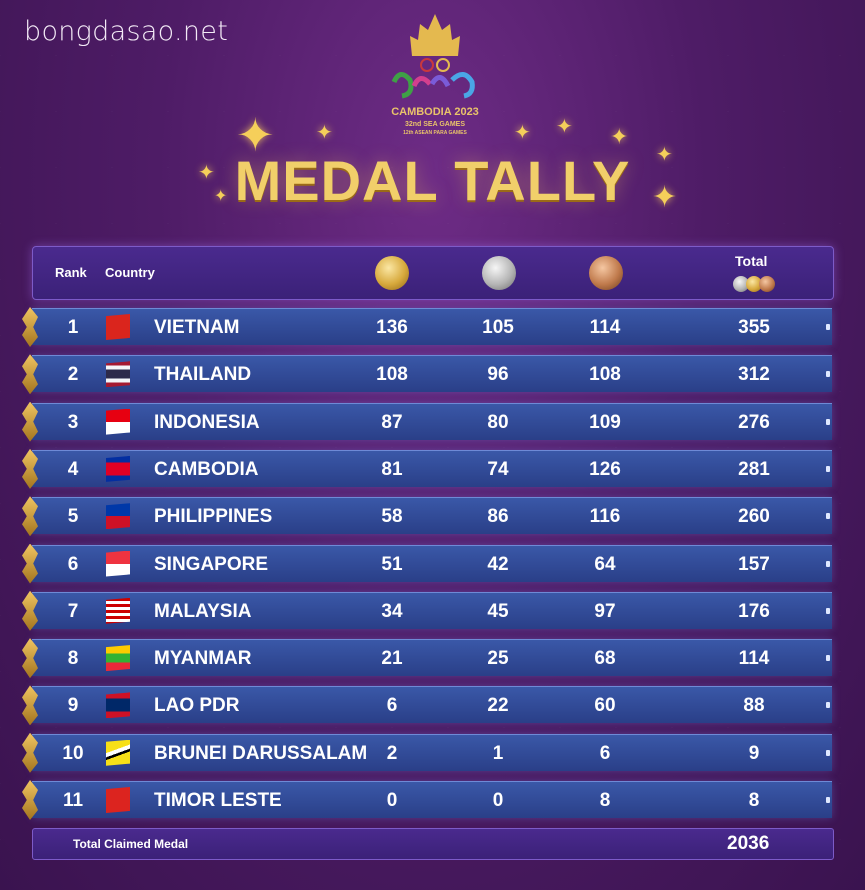 The width and height of the screenshot is (865, 890). What do you see at coordinates (498, 753) in the screenshot?
I see `silver-cell: 1` at bounding box center [498, 753].